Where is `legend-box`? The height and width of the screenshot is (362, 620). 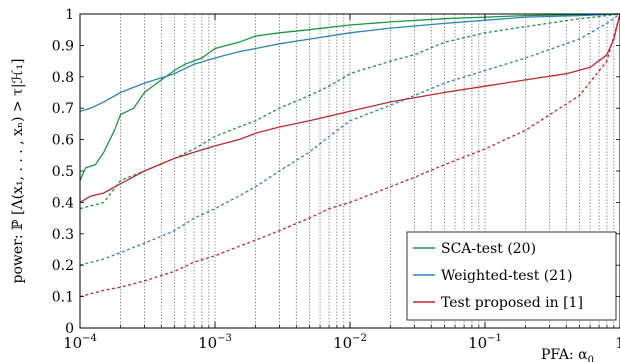
legend-box is located at coordinates (511, 276).